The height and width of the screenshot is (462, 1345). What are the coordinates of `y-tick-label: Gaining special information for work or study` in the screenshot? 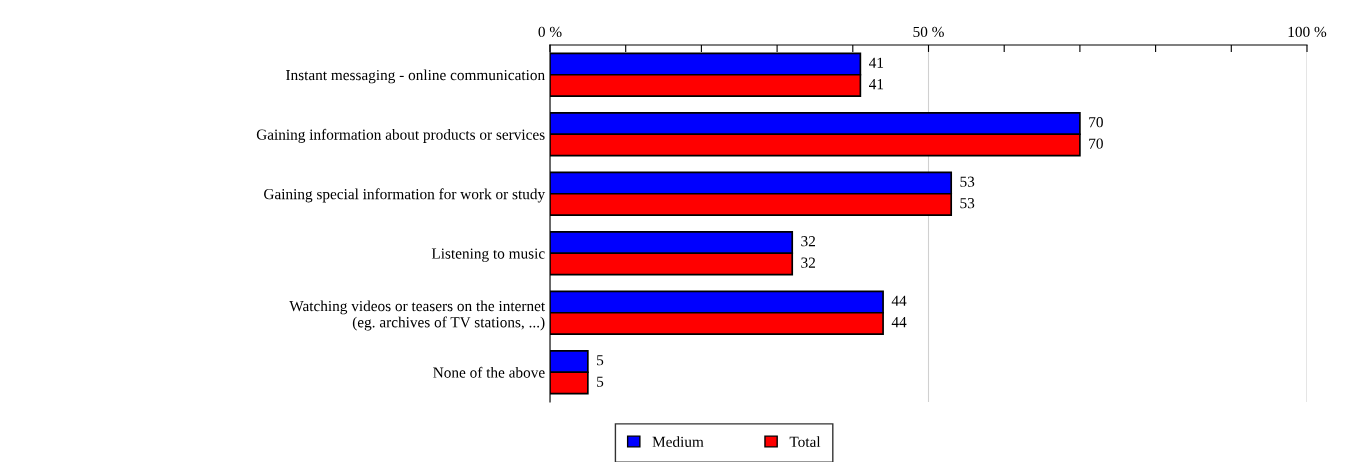 It's located at (405, 195).